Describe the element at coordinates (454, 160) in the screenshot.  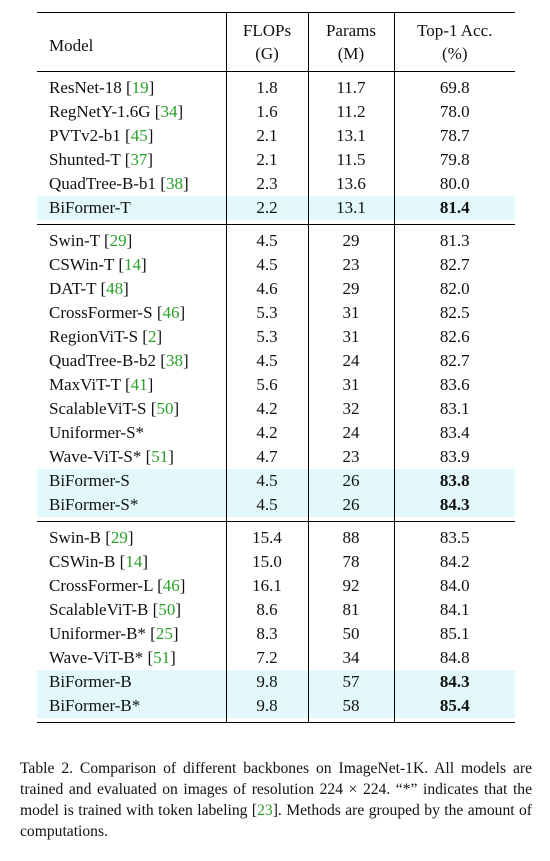
I see `accuracy-cell: 79.8` at that location.